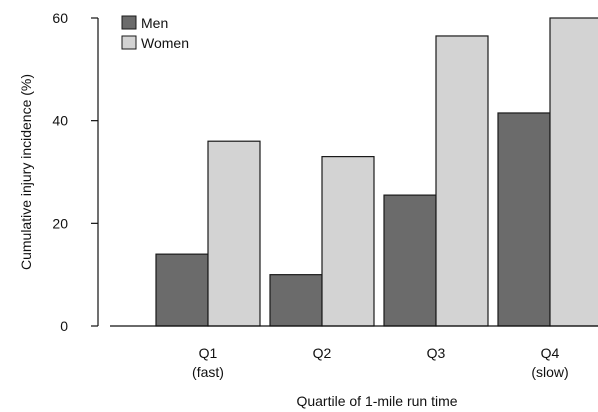 The height and width of the screenshot is (412, 598). I want to click on legend-label-women: Women, so click(165, 43).